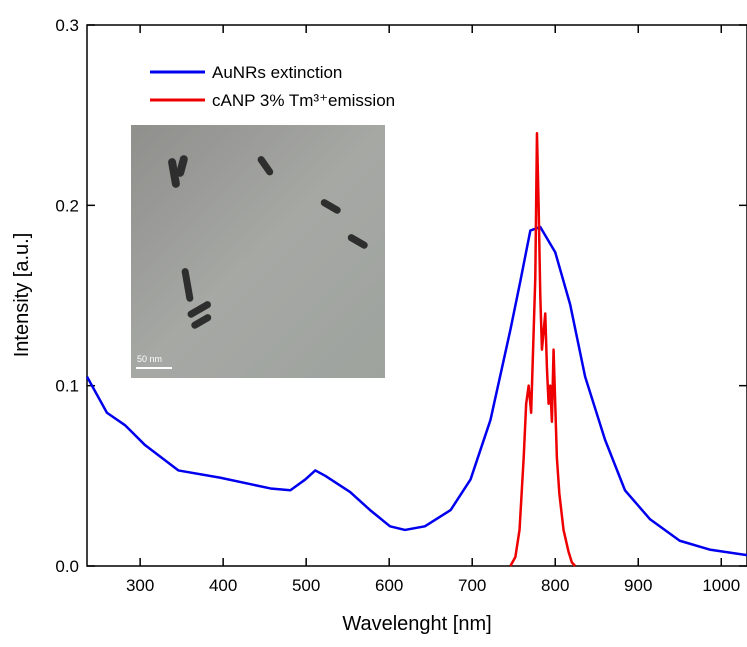 This screenshot has height=647, width=747. I want to click on x-tick-label: 600, so click(389, 585).